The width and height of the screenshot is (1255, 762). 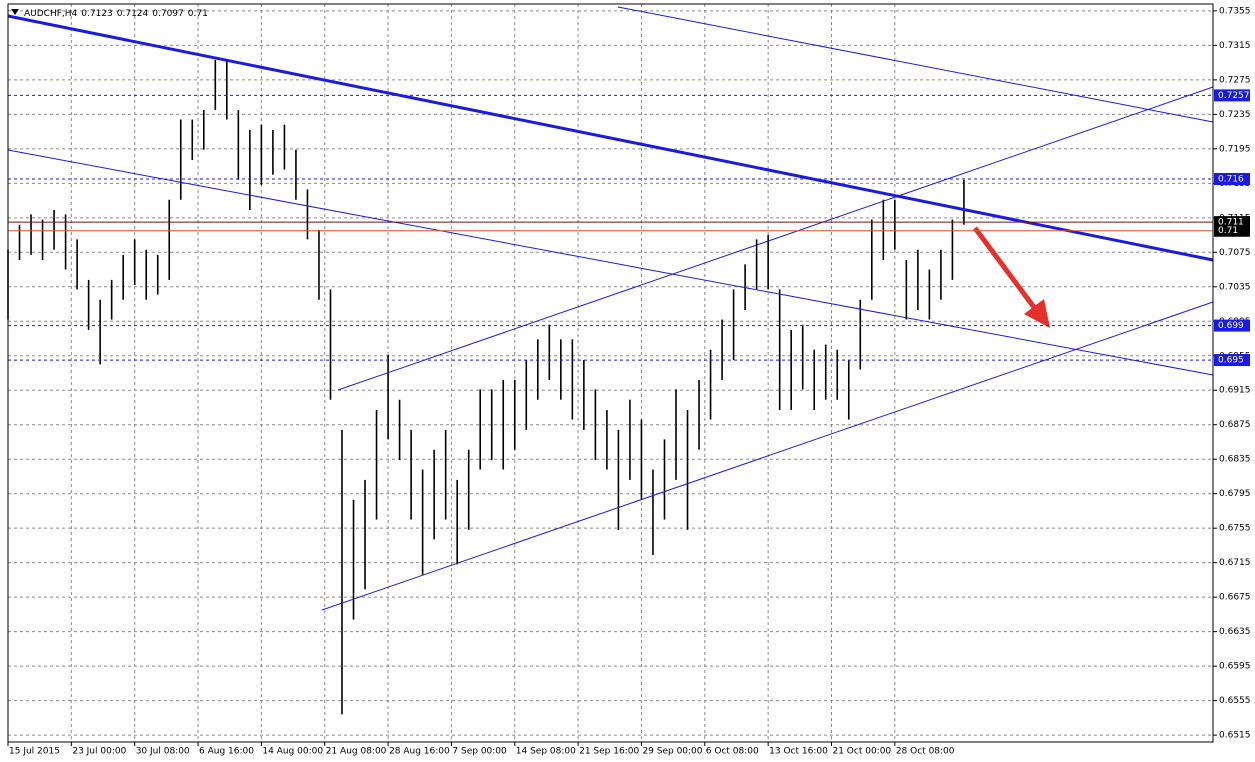 What do you see at coordinates (925, 752) in the screenshot?
I see `x-tick-label: 28 Oct 08:00` at bounding box center [925, 752].